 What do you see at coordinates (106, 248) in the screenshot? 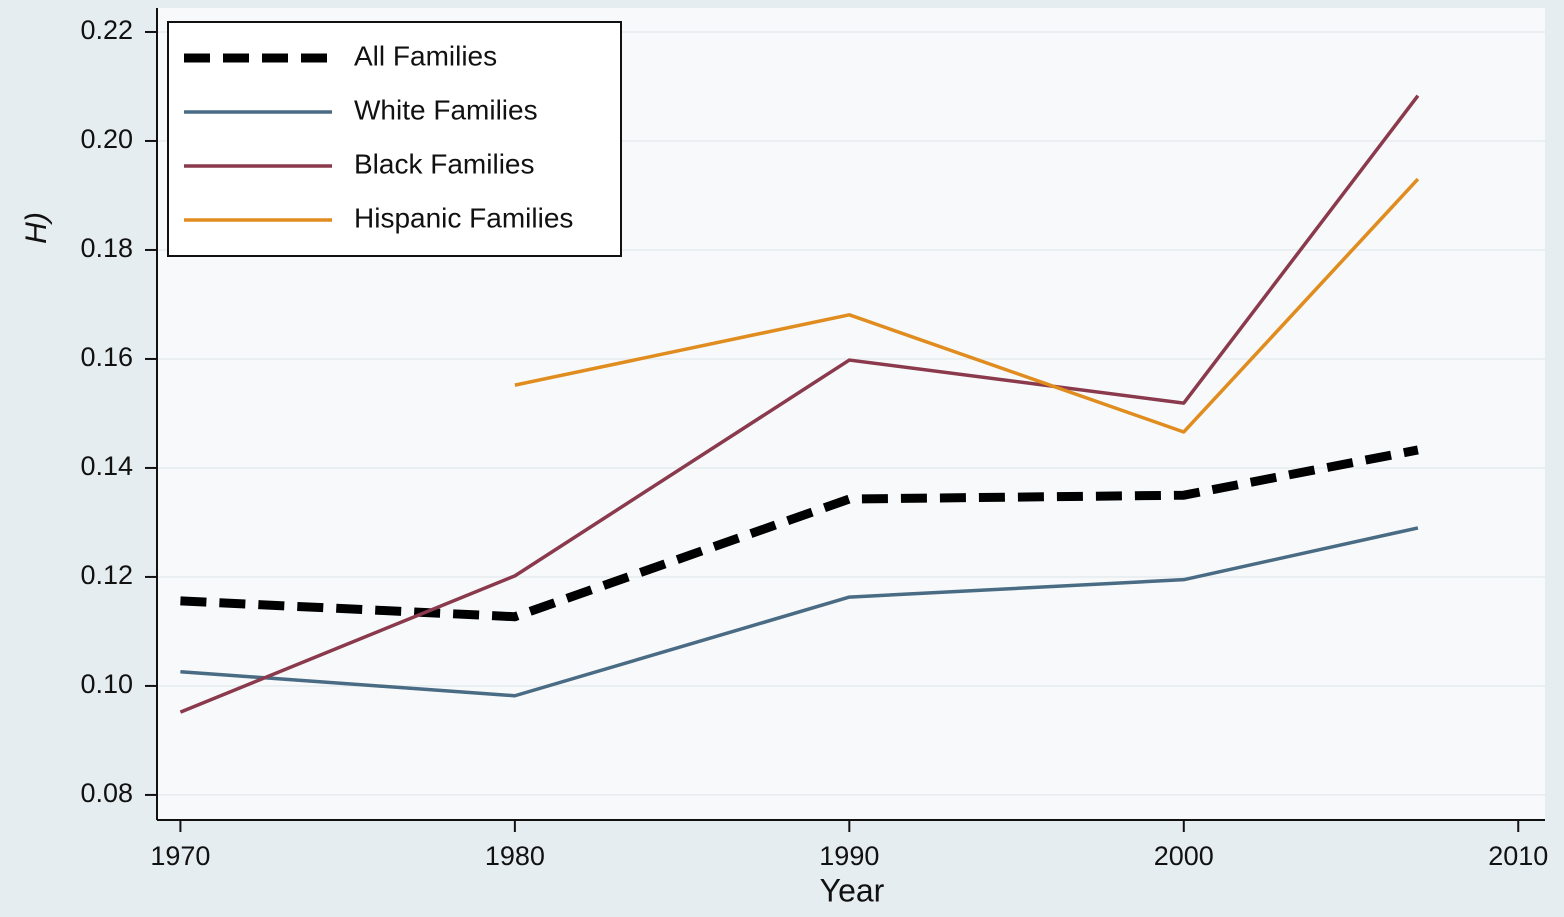
I see `y-tick-label: 0.18` at bounding box center [106, 248].